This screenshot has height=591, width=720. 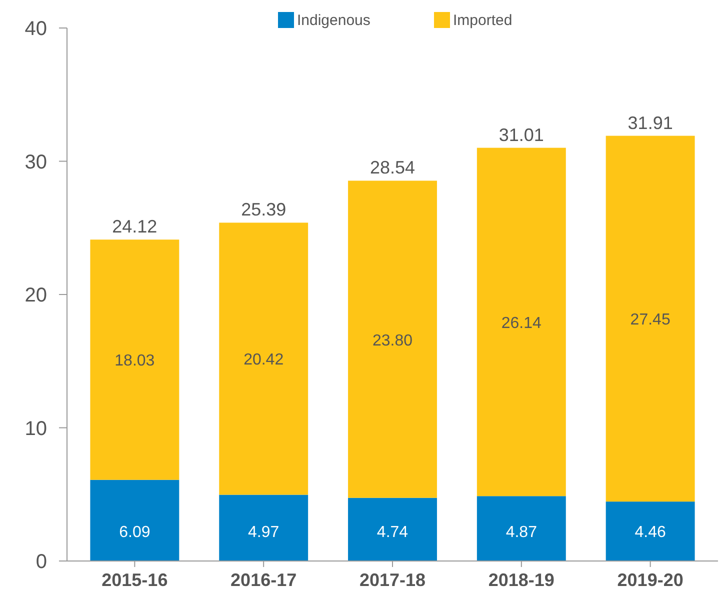 What do you see at coordinates (35, 29) in the screenshot?
I see `y-tick-label: 40` at bounding box center [35, 29].